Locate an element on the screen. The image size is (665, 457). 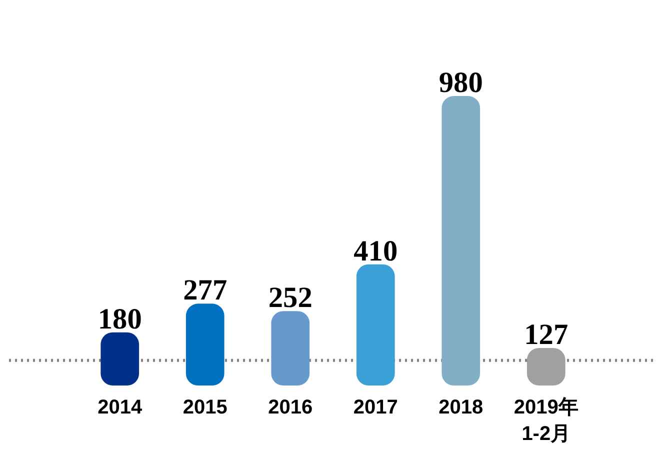
x-tick-label: 2019年 1-2月 is located at coordinates (546, 420).